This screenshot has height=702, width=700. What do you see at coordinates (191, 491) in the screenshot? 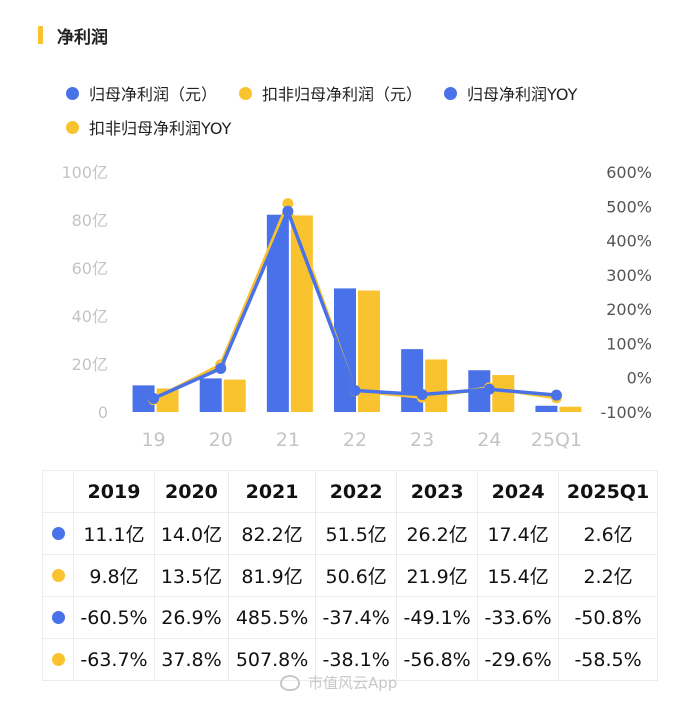
I see `table-header-cell: 2020` at bounding box center [191, 491].